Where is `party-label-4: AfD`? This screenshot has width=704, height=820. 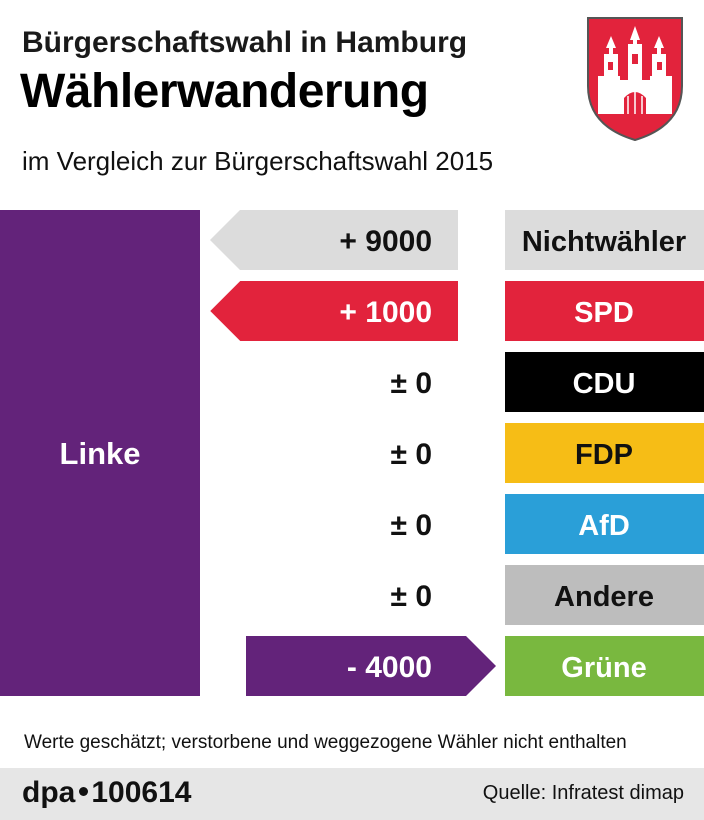 party-label-4: AfD is located at coordinates (604, 526).